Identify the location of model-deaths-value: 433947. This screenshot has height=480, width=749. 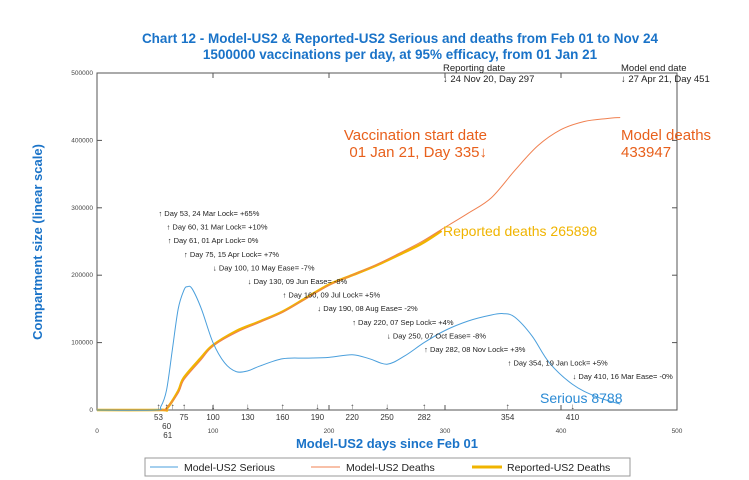
(646, 152).